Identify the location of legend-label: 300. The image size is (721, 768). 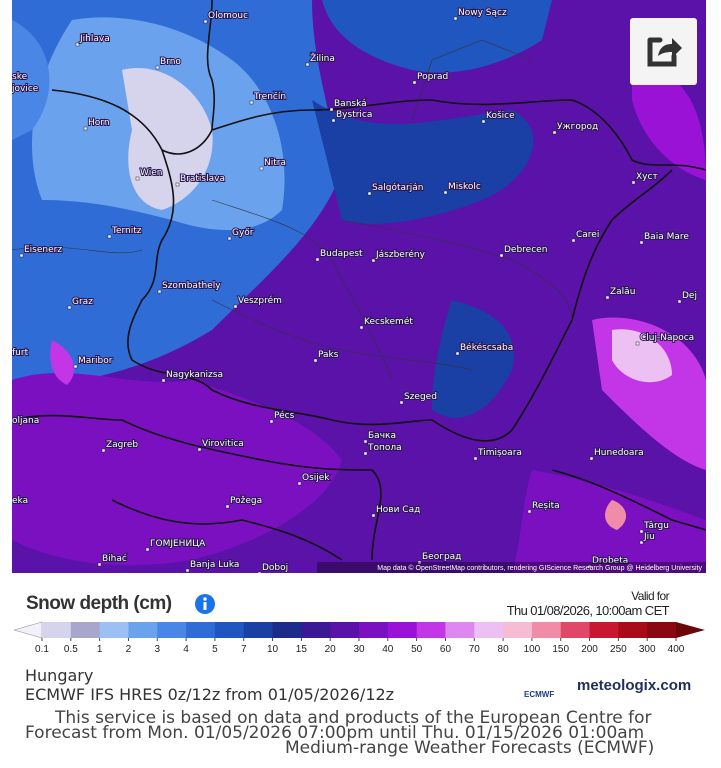
(647, 649).